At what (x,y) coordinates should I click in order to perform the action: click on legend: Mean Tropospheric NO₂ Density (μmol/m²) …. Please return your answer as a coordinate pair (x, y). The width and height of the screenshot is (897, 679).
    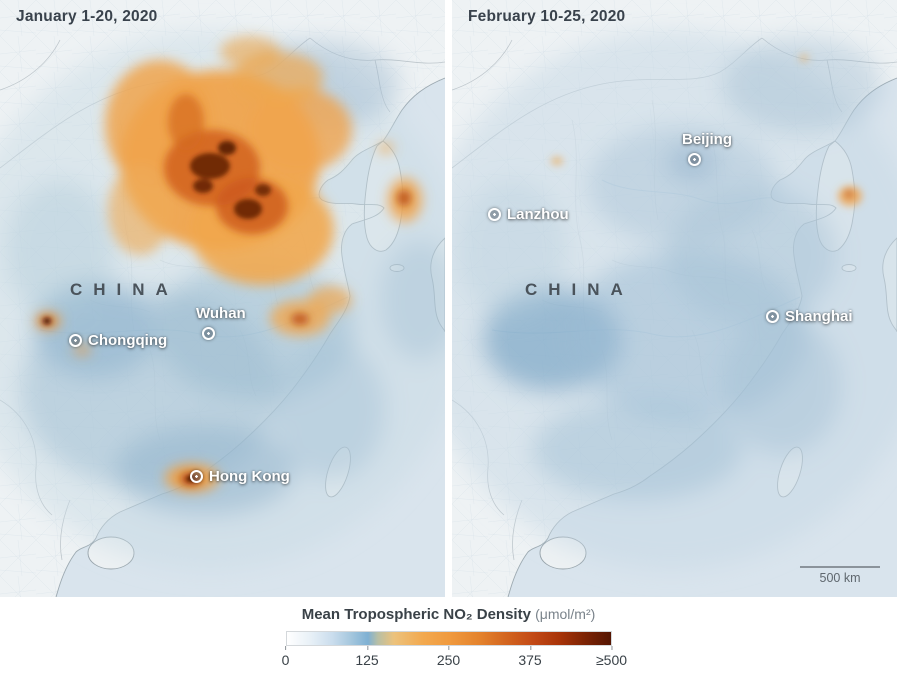
    Looking at the image, I should click on (448, 638).